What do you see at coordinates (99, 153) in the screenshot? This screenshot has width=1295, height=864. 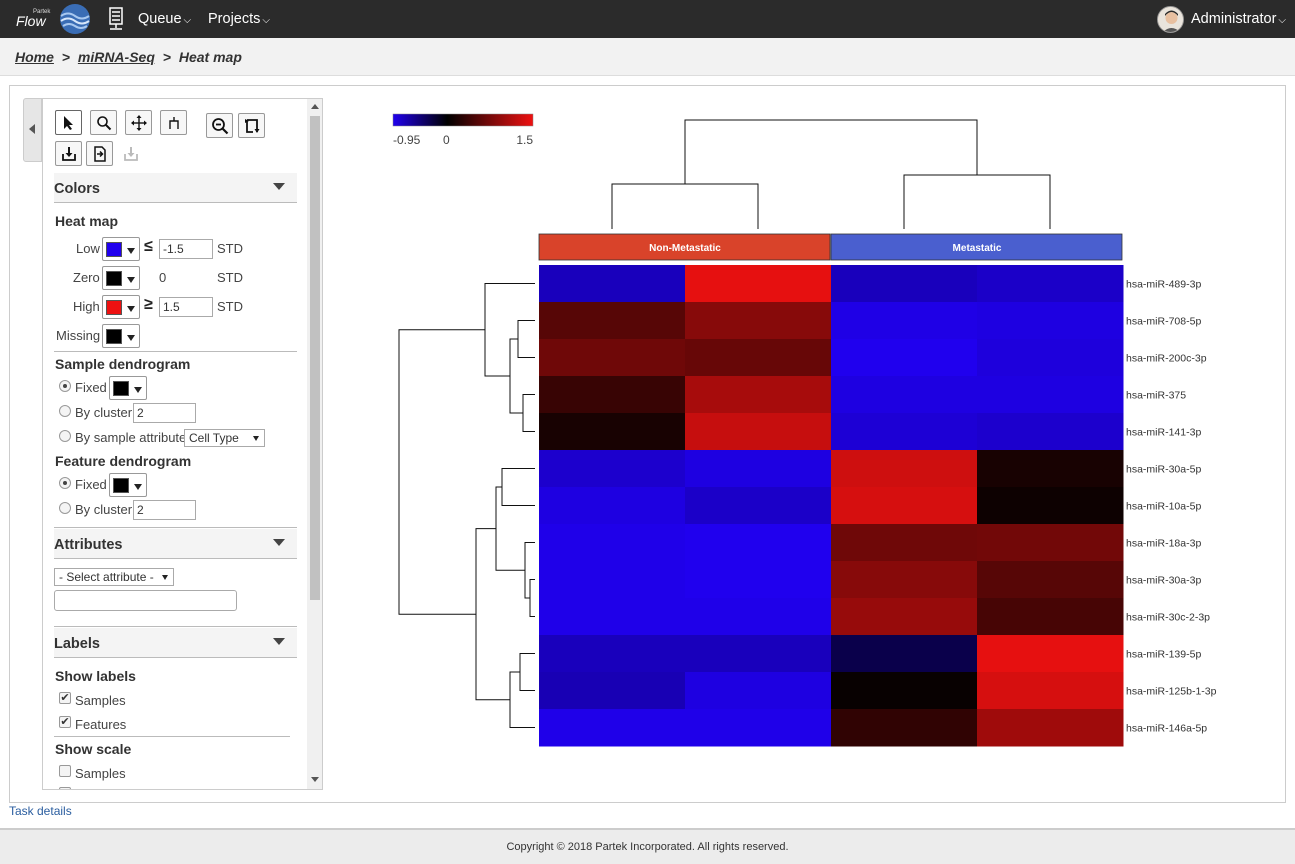 I see `export-data-button` at bounding box center [99, 153].